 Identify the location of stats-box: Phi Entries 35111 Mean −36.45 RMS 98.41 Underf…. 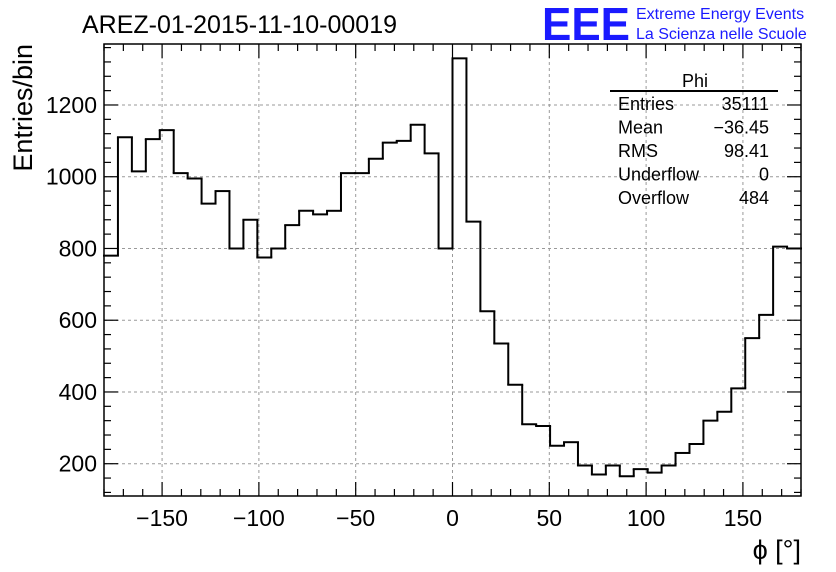
(694, 139).